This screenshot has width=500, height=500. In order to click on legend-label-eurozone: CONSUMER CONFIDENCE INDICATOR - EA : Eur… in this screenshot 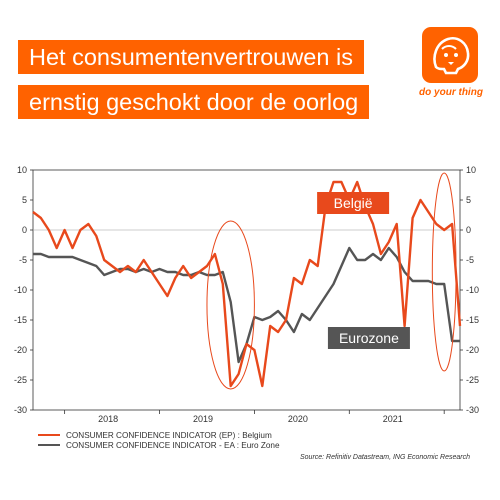, I will do `click(173, 445)`.